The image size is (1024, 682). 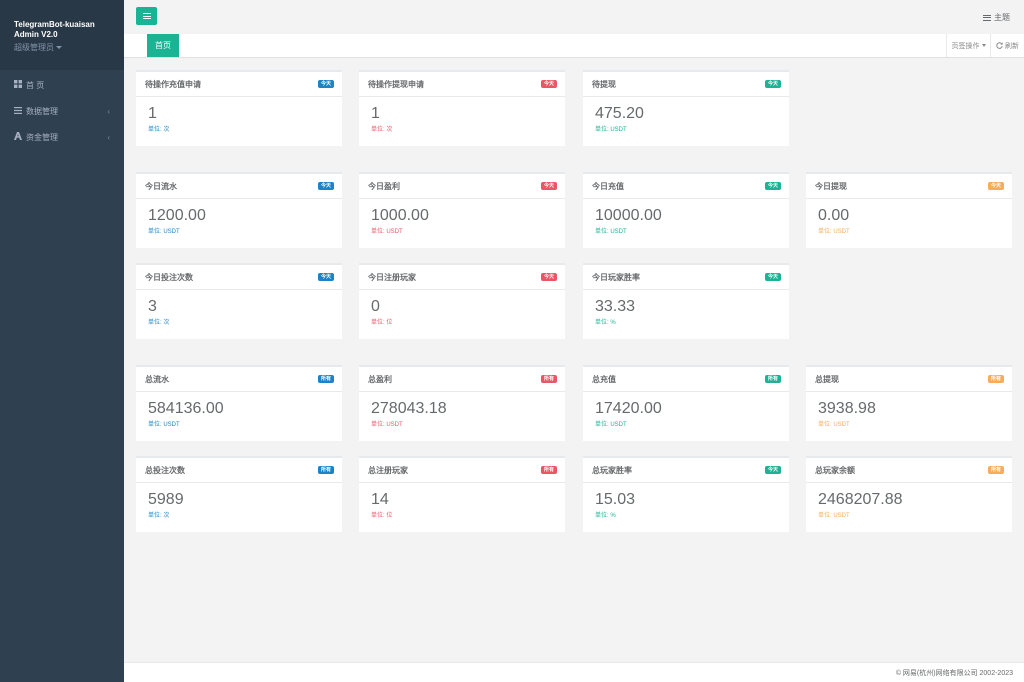 What do you see at coordinates (462, 277) in the screenshot?
I see `stat-card-header: 今日注册玩家 今天` at bounding box center [462, 277].